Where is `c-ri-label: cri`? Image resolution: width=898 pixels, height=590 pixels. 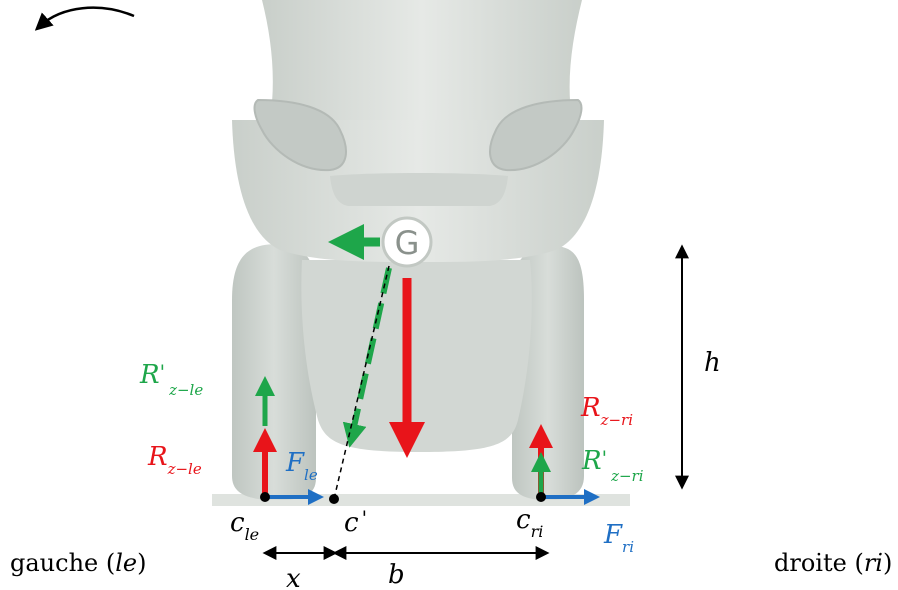
c-ri-label: cri is located at coordinates (529, 523).